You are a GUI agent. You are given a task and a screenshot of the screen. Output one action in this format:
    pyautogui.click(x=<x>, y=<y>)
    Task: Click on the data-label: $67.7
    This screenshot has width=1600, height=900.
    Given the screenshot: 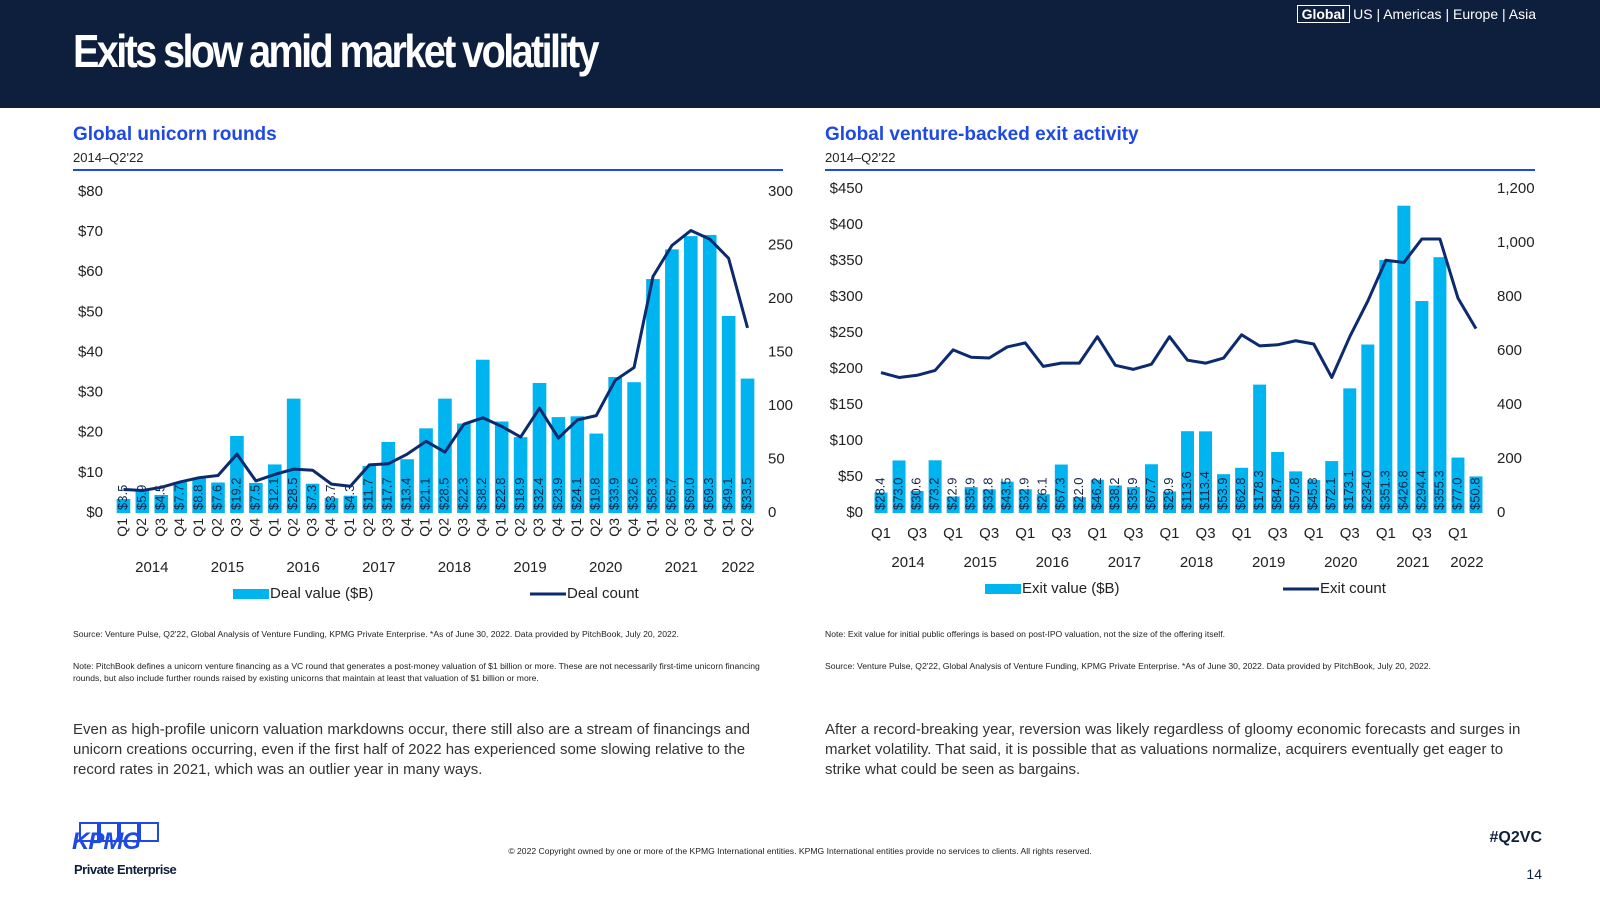 What is the action you would take?
    pyautogui.click(x=1150, y=493)
    